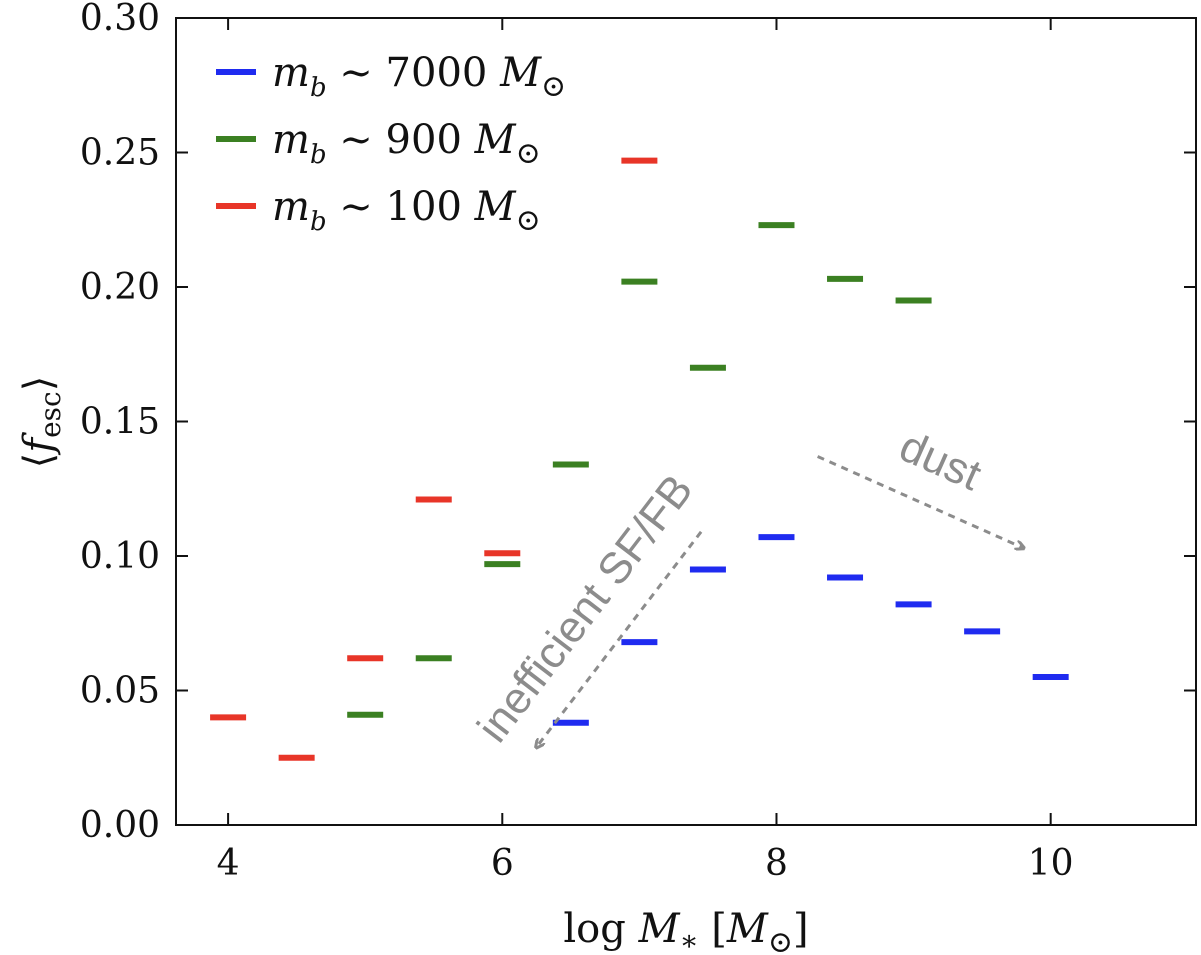 The image size is (1201, 955). Describe the element at coordinates (685, 930) in the screenshot. I see `x-axis-title: log M∗ [M⊙]` at that location.